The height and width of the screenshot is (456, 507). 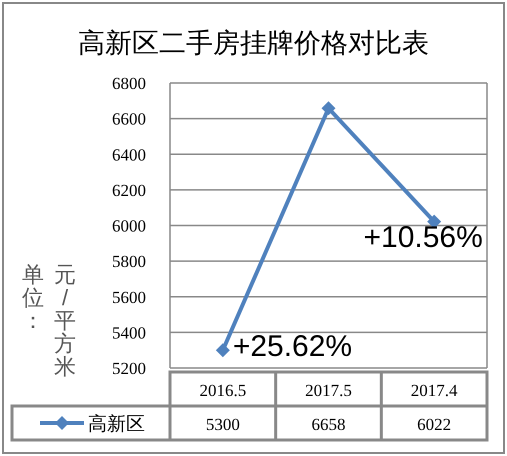 I want to click on annotation: +10.56%, so click(x=423, y=237).